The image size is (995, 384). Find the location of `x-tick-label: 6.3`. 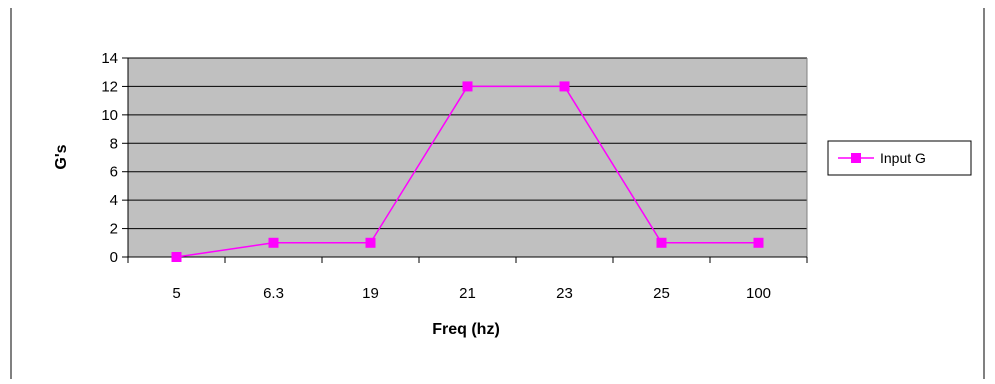

x-tick-label: 6.3 is located at coordinates (273, 293).